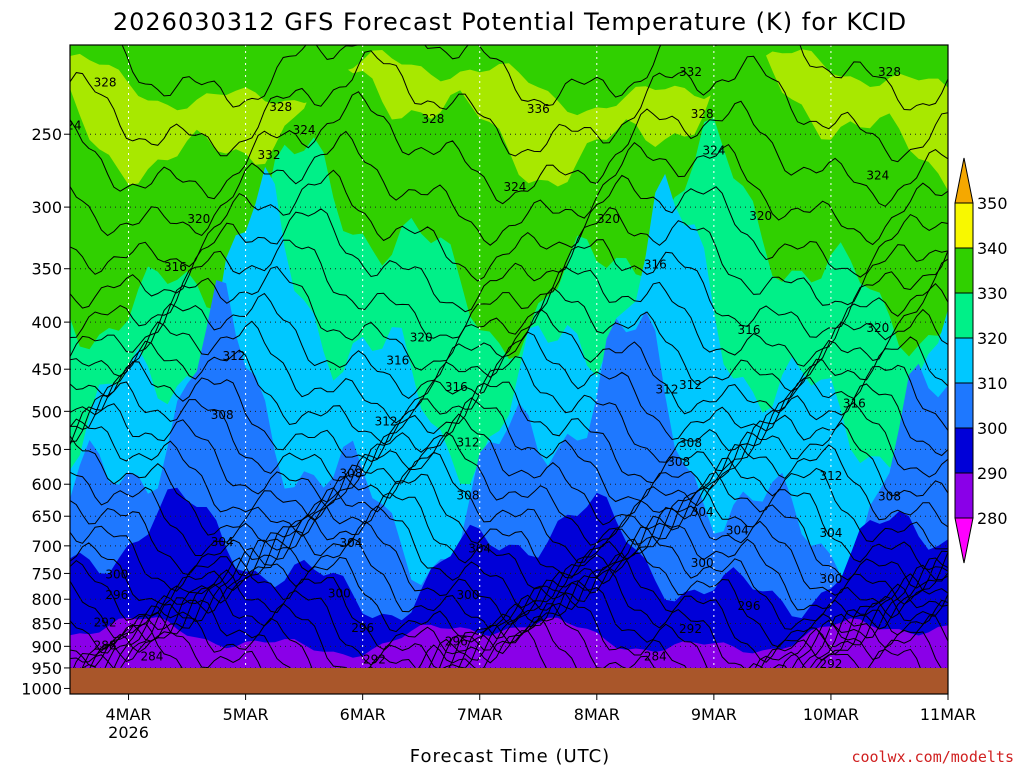  Describe the element at coordinates (46, 322) in the screenshot. I see `y-tick-label: 400` at that location.